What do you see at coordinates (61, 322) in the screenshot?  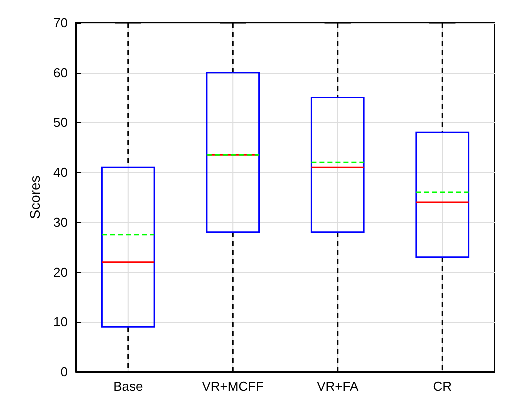 I see `y-tick-label: 10` at bounding box center [61, 322].